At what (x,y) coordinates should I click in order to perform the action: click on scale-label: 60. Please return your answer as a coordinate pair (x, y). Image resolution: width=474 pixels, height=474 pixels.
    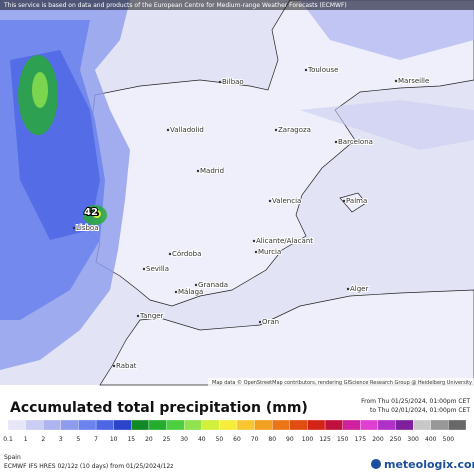
    Looking at the image, I should click on (237, 439).